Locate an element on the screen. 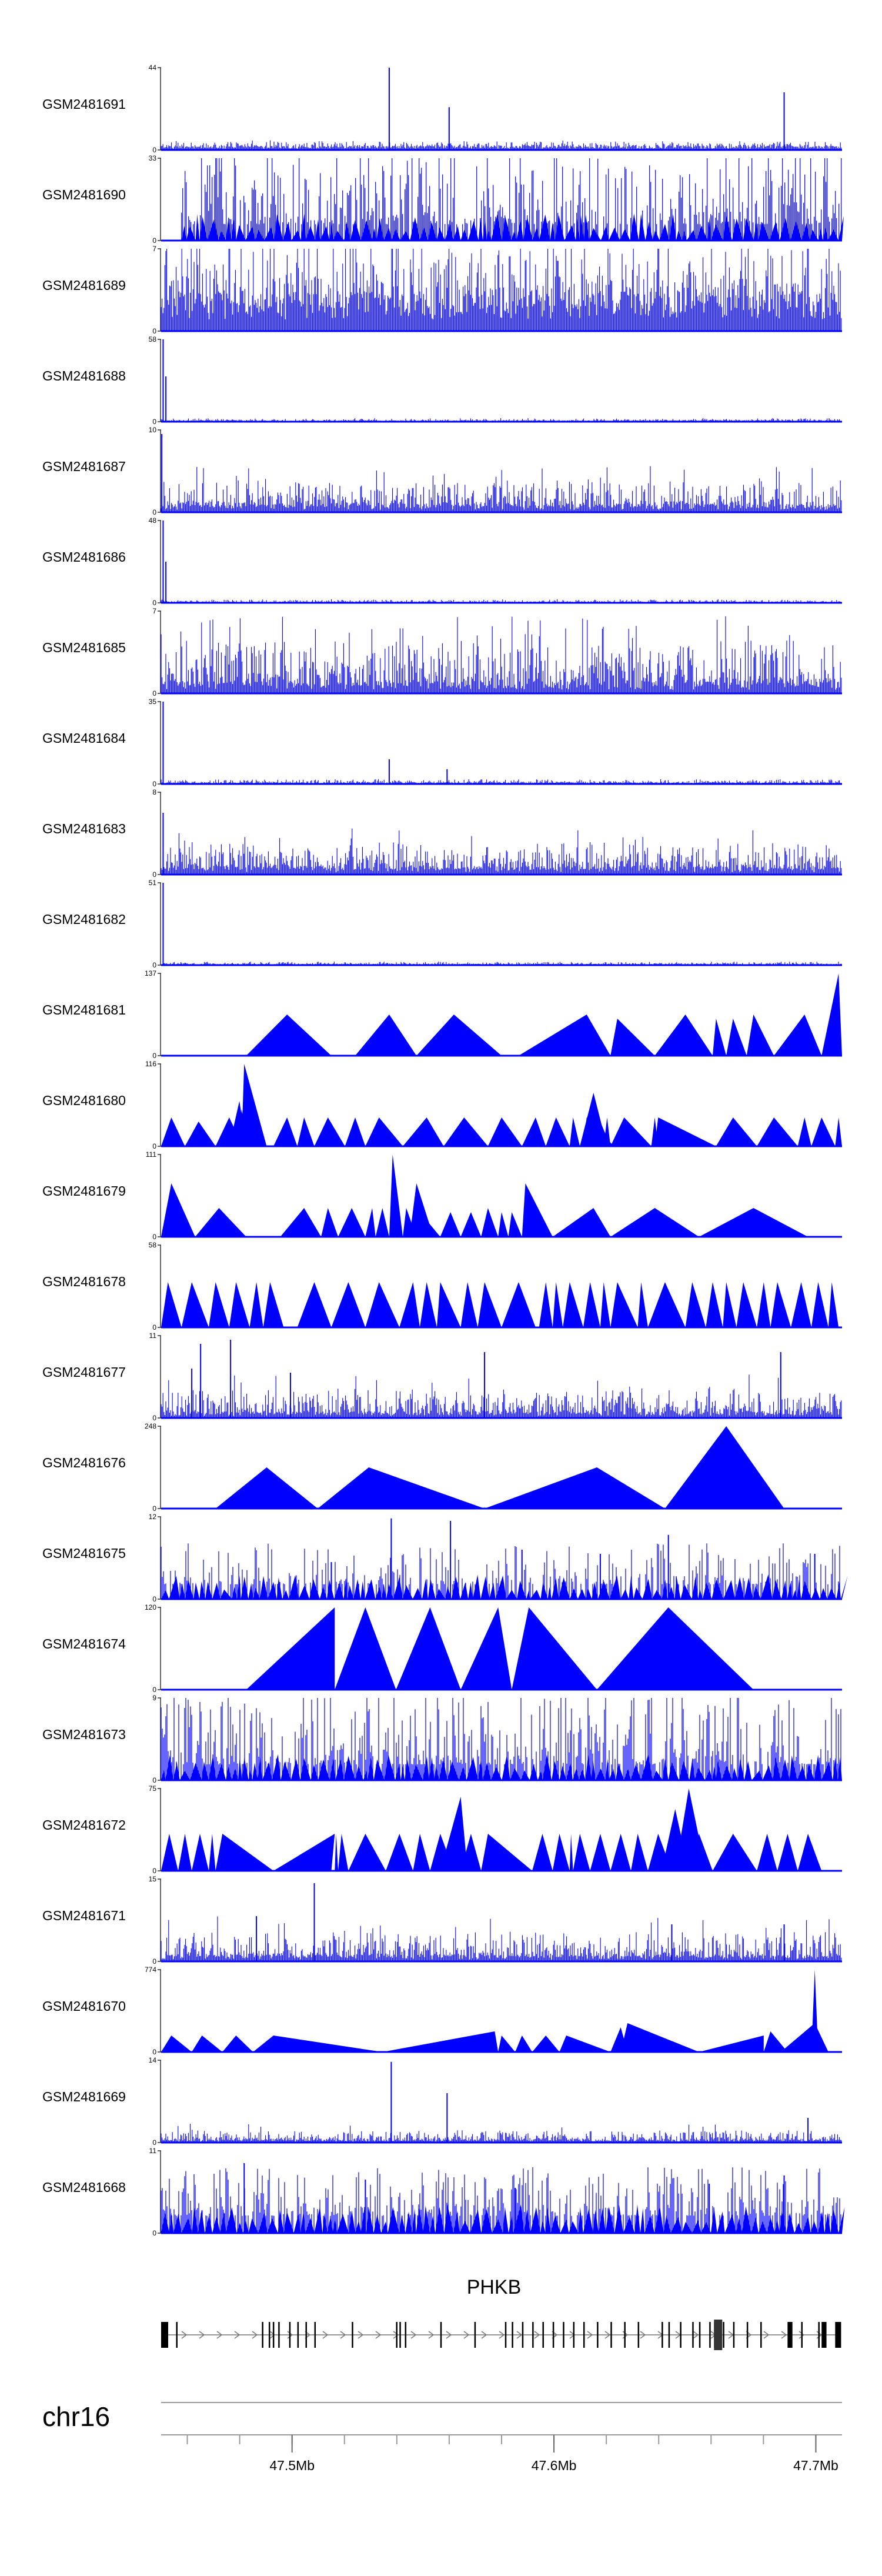  signal-GSM2481672 is located at coordinates (501, 1830).